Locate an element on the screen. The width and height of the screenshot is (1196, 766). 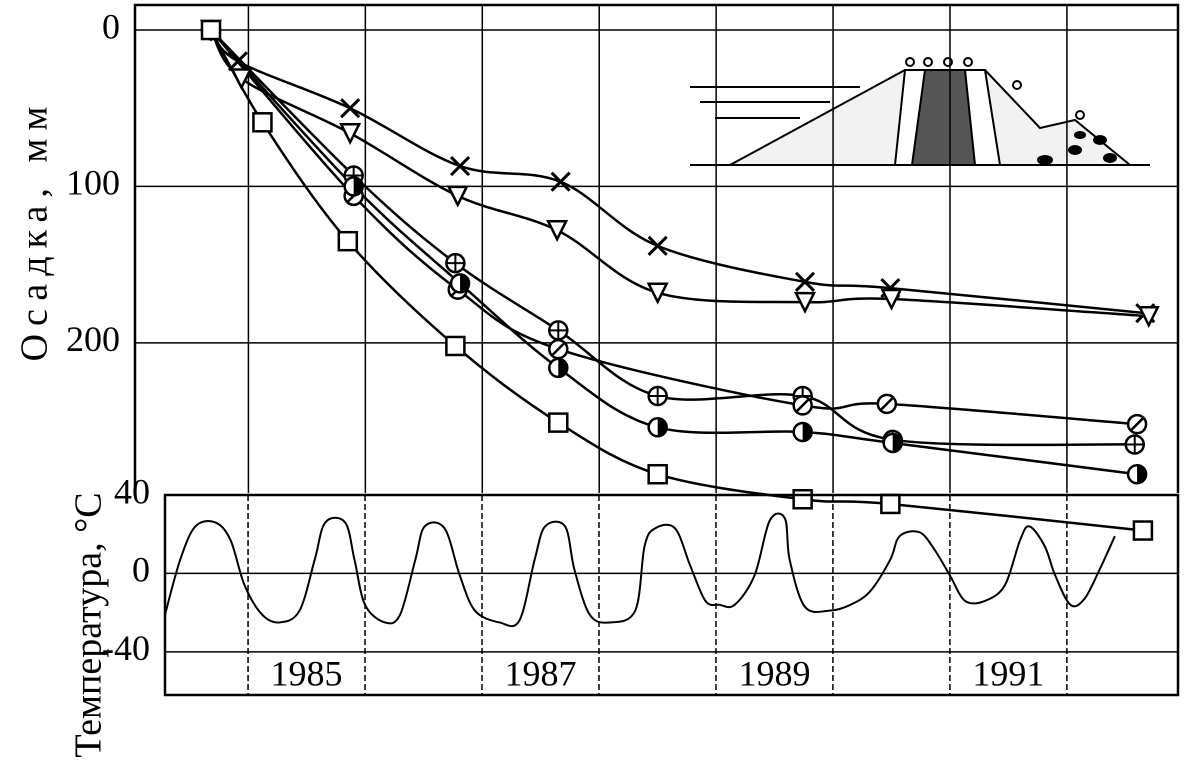
x-tick-label: 1987 is located at coordinates (540, 673).